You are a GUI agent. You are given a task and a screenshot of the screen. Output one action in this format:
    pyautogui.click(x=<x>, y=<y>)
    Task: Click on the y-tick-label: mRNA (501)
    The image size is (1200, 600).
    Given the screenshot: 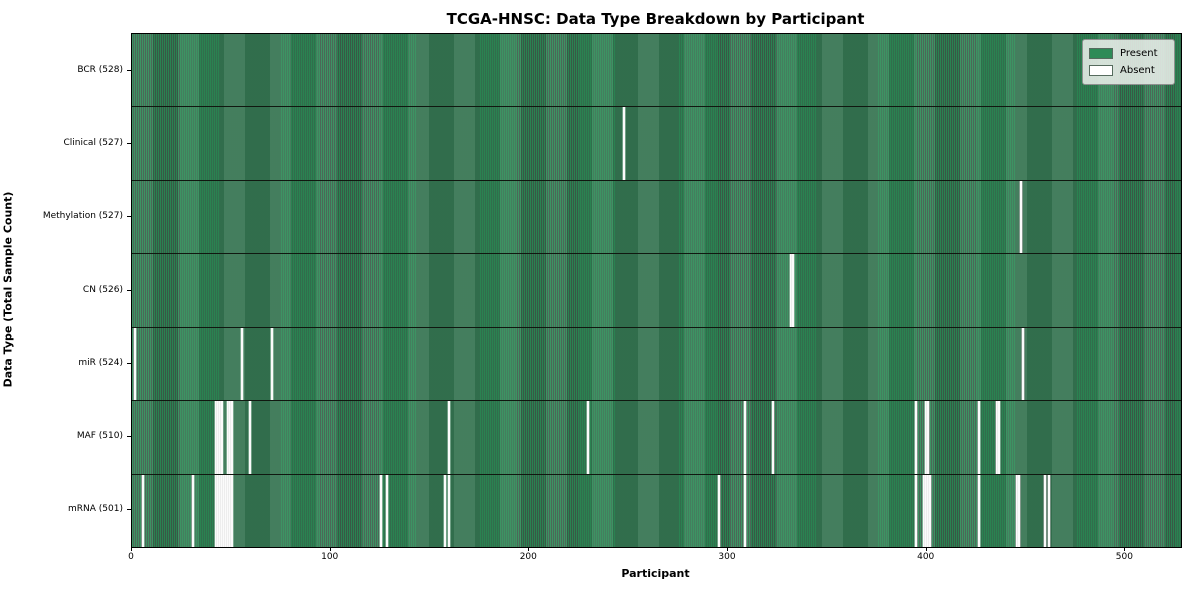 What is the action you would take?
    pyautogui.click(x=95, y=509)
    